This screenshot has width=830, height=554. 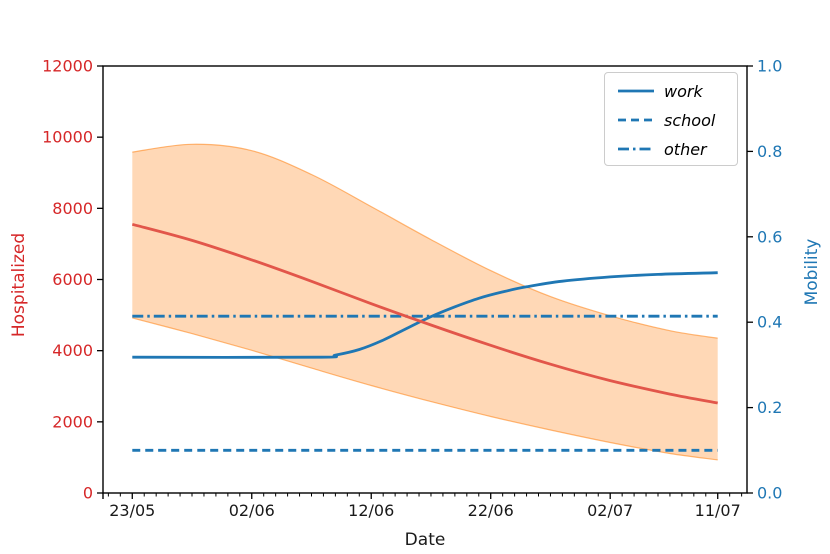 I want to click on school-line-sample-icon, so click(x=636, y=120).